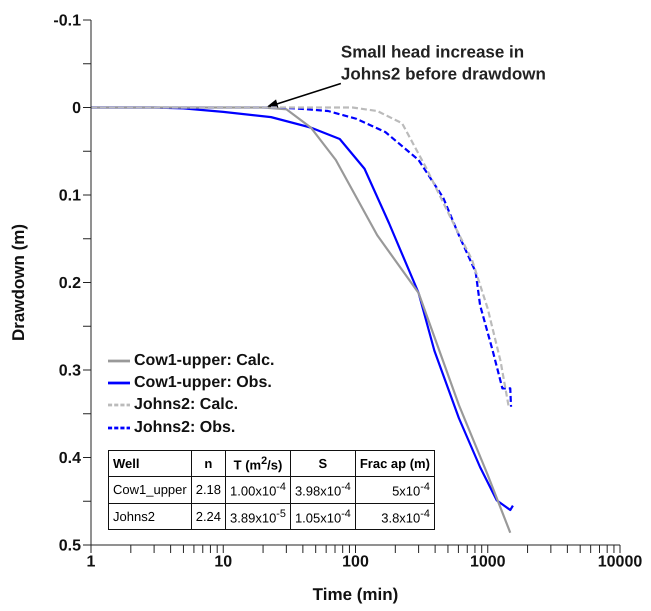 Image resolution: width=651 pixels, height=611 pixels. I want to click on y-tick-label: -0.1, so click(67, 21).